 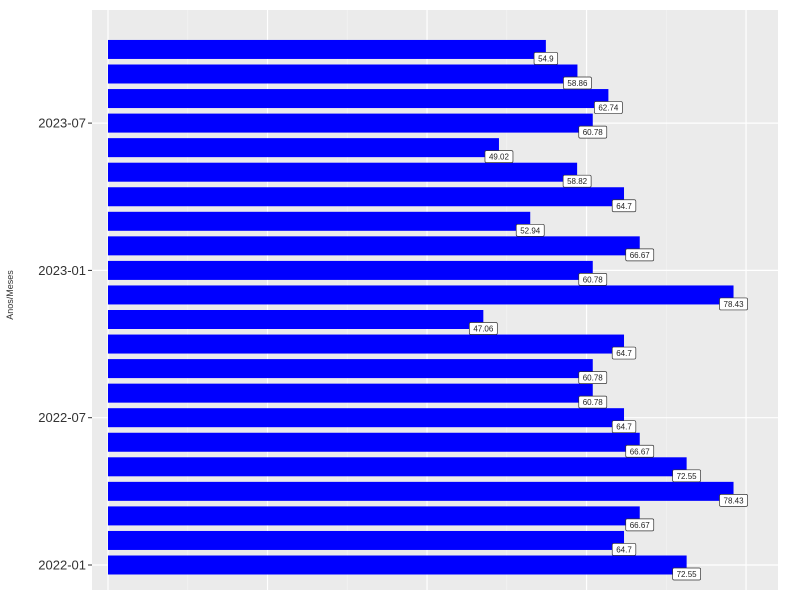 I want to click on value-label: 62.74, so click(x=608, y=107).